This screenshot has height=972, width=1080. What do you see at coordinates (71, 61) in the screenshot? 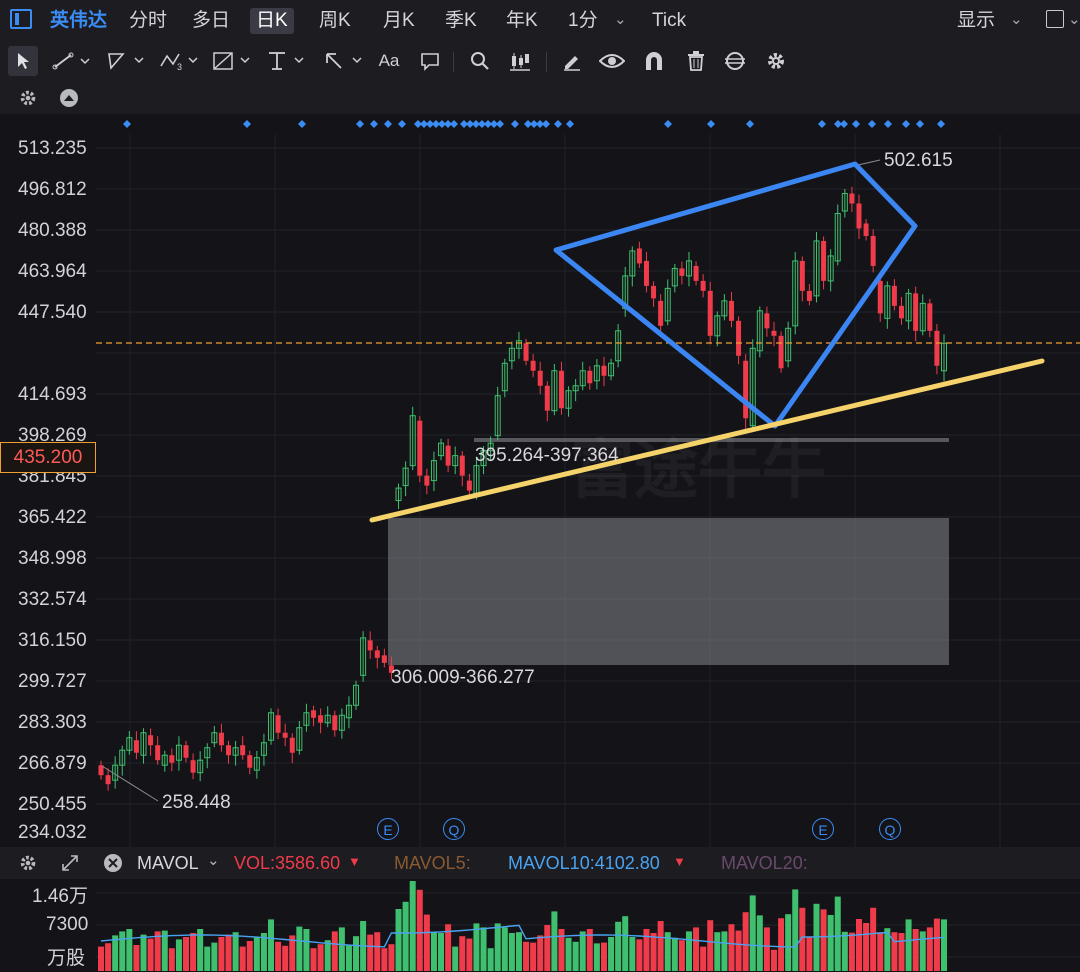
I see `line-tool-icon` at bounding box center [71, 61].